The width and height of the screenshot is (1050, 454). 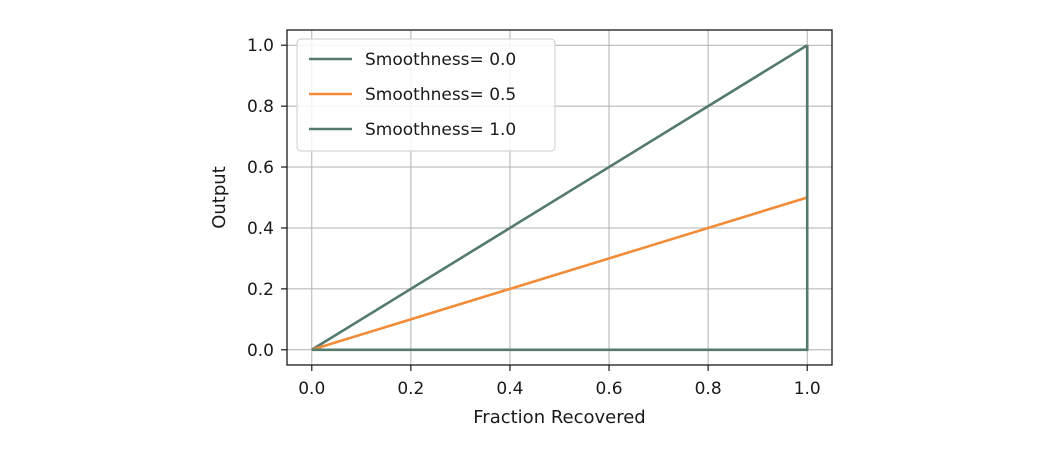 What do you see at coordinates (260, 46) in the screenshot?
I see `y-tick-label: 1.0` at bounding box center [260, 46].